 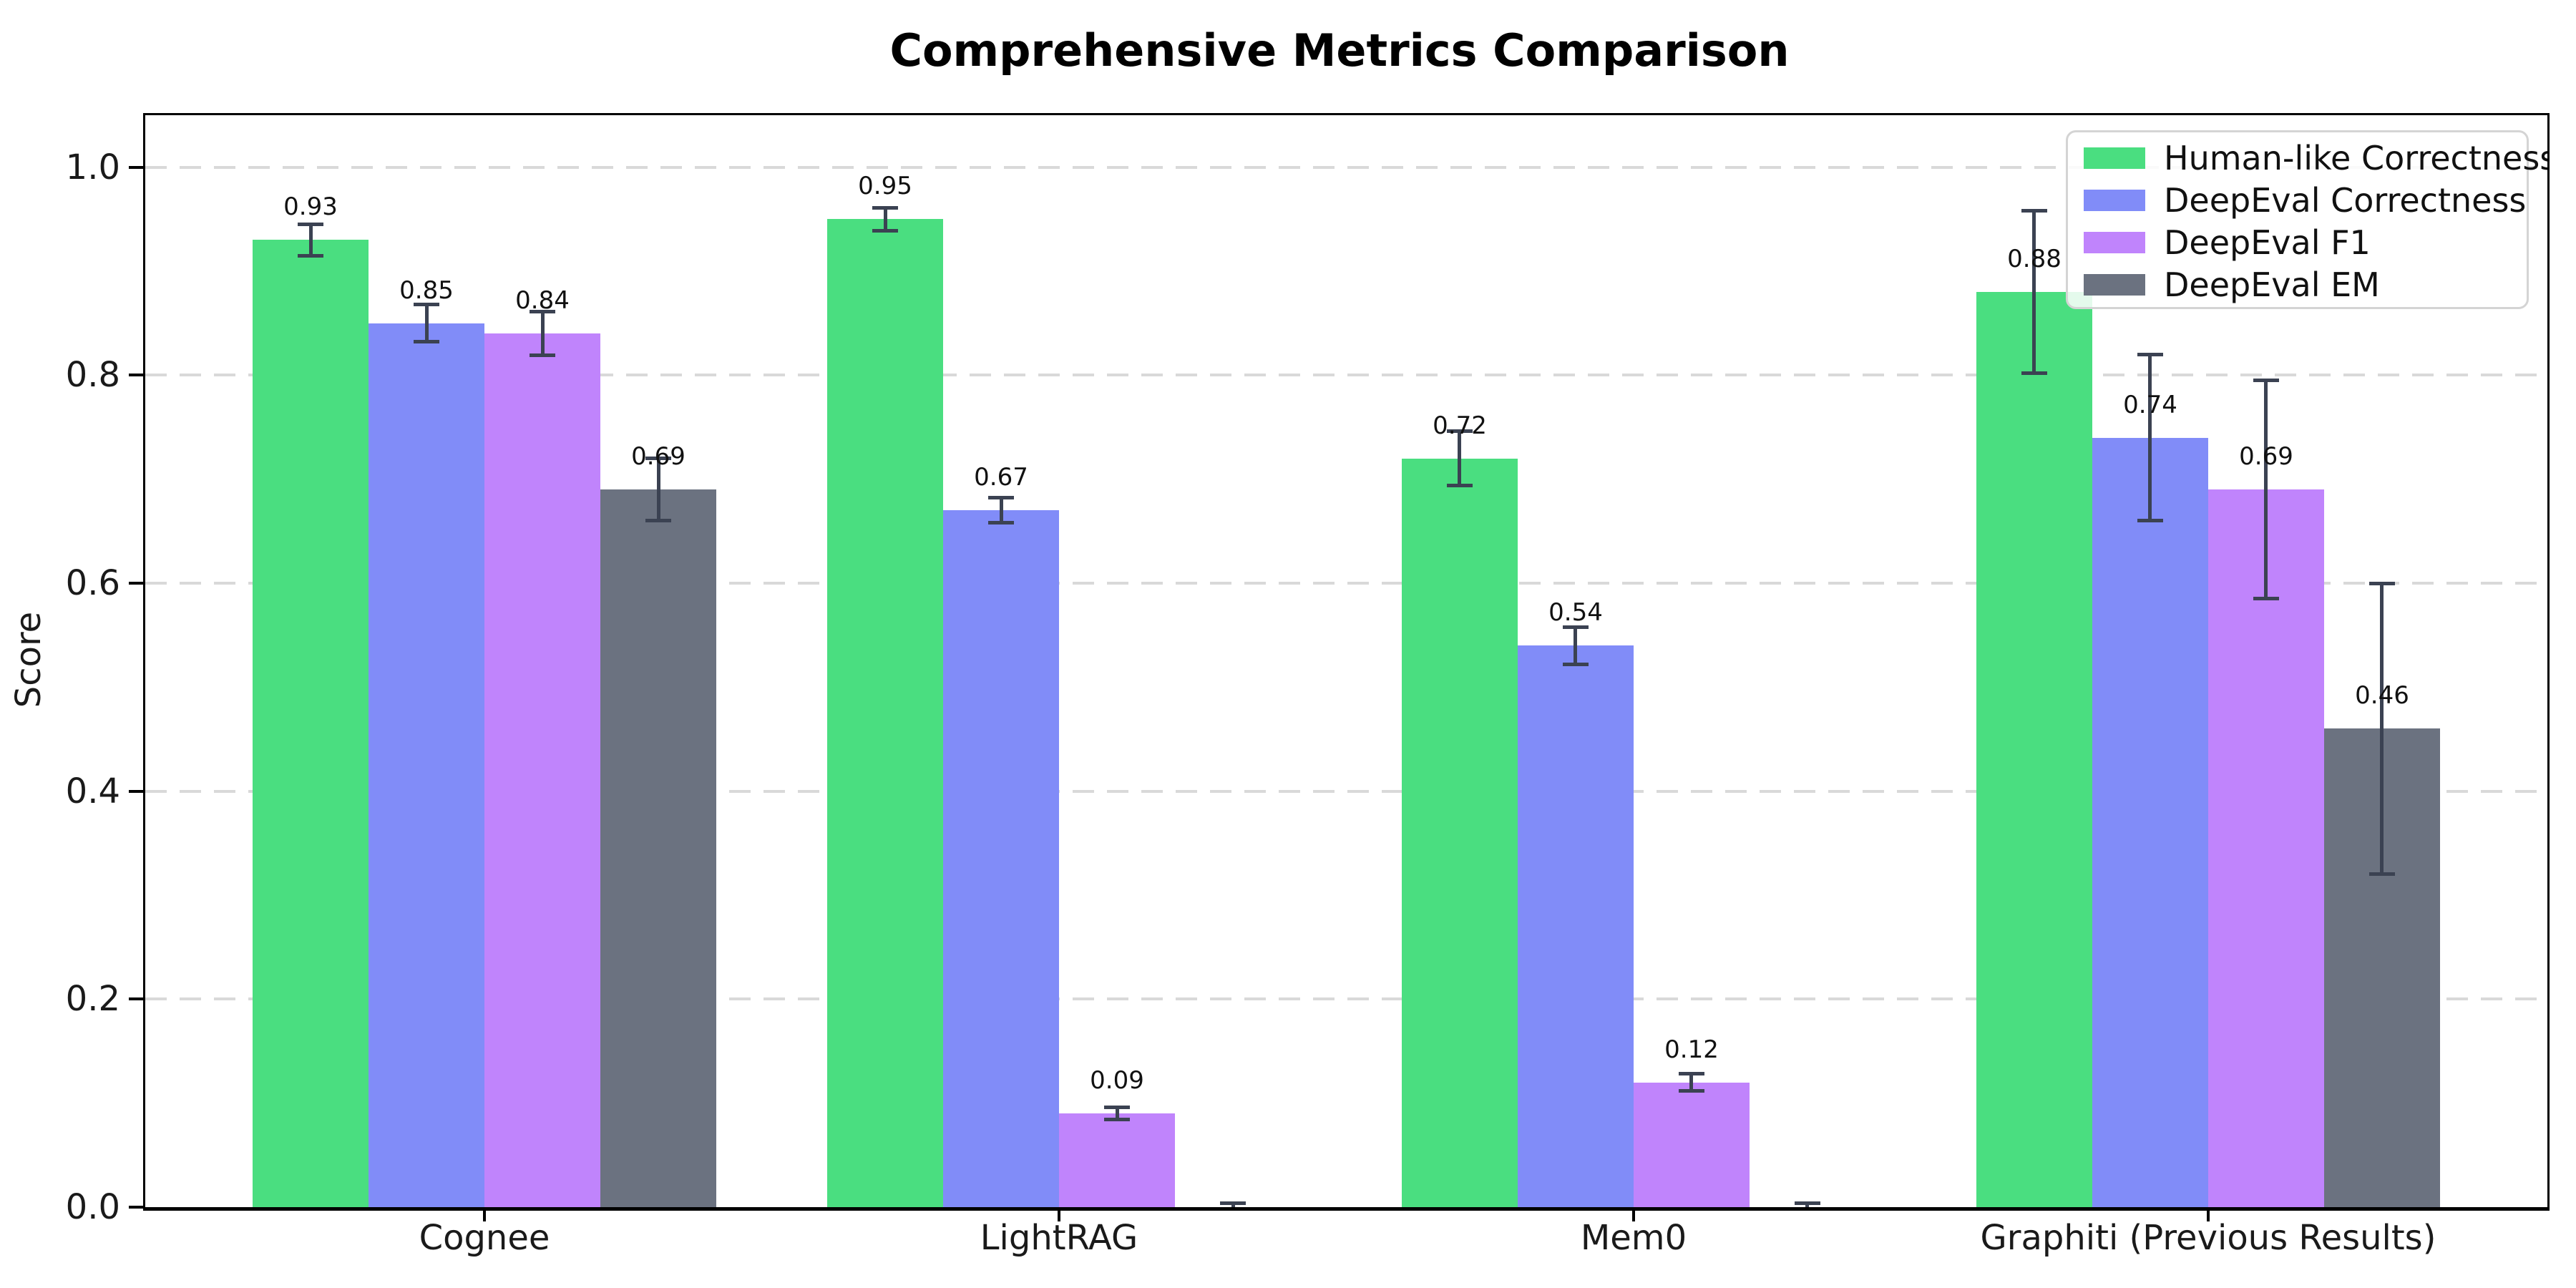 I want to click on y-tick-mark-0.0, so click(x=137, y=1207).